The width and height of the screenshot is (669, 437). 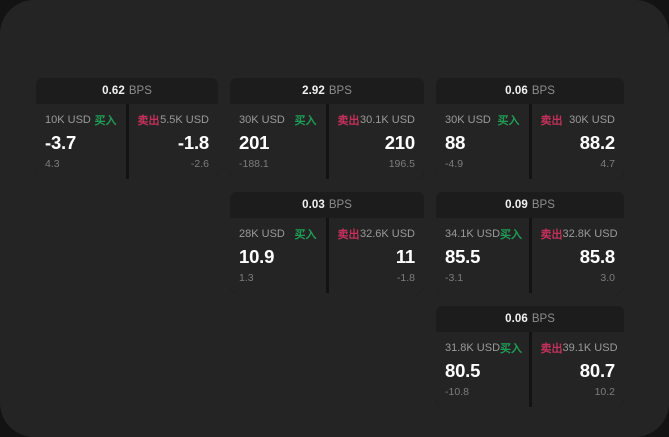 What do you see at coordinates (455, 142) in the screenshot?
I see `buy-value: 88` at bounding box center [455, 142].